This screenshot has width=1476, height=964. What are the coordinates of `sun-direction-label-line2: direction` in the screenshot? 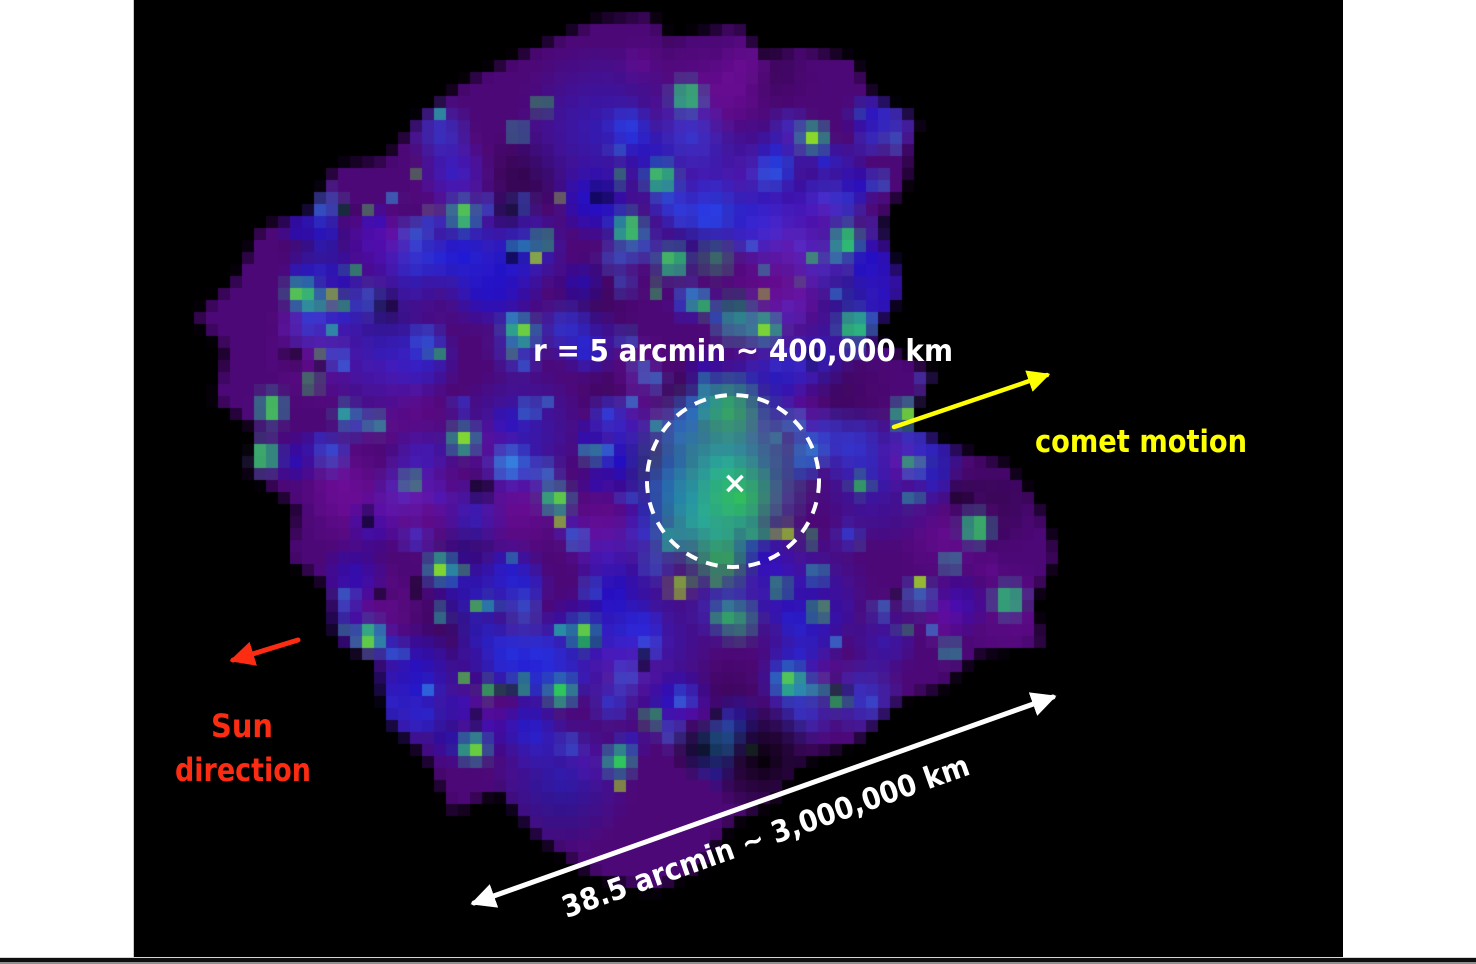 It's located at (243, 770).